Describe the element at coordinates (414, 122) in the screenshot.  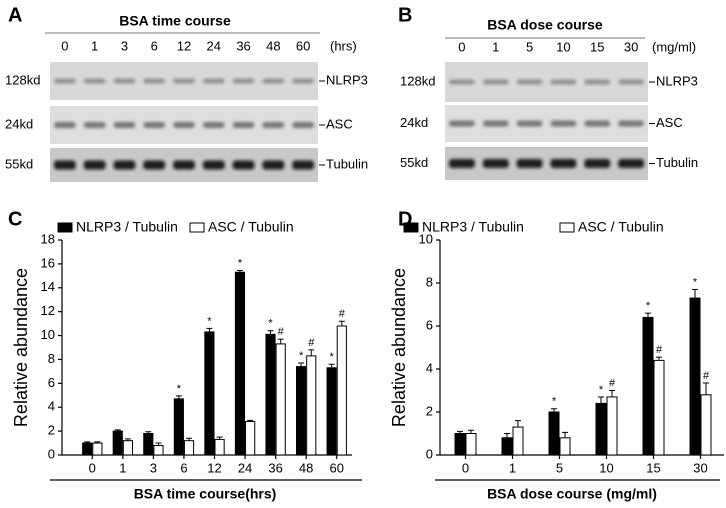
I see `size-label: 24kd` at that location.